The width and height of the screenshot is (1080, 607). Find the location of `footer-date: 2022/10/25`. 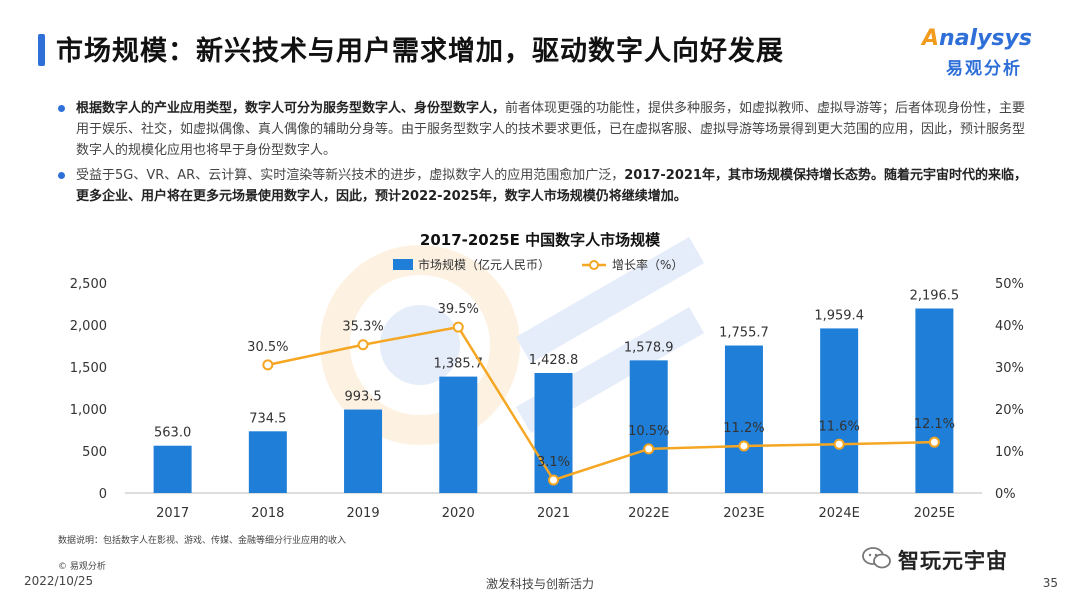

footer-date: 2022/10/25 is located at coordinates (59, 581).